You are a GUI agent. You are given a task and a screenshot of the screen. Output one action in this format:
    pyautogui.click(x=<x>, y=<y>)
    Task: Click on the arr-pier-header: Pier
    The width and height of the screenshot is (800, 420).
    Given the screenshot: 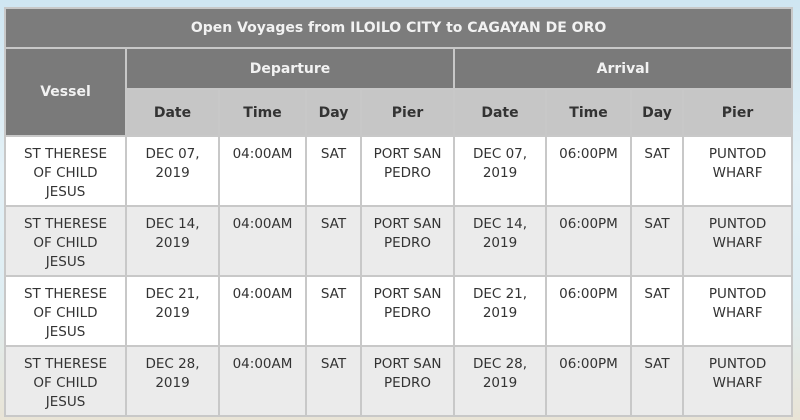 What is the action you would take?
    pyautogui.click(x=737, y=112)
    